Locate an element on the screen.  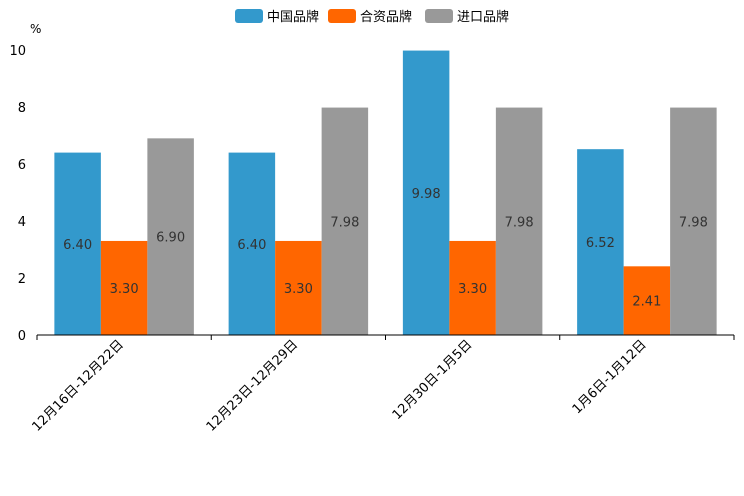
y-tick-label: 4 is located at coordinates (22, 222).